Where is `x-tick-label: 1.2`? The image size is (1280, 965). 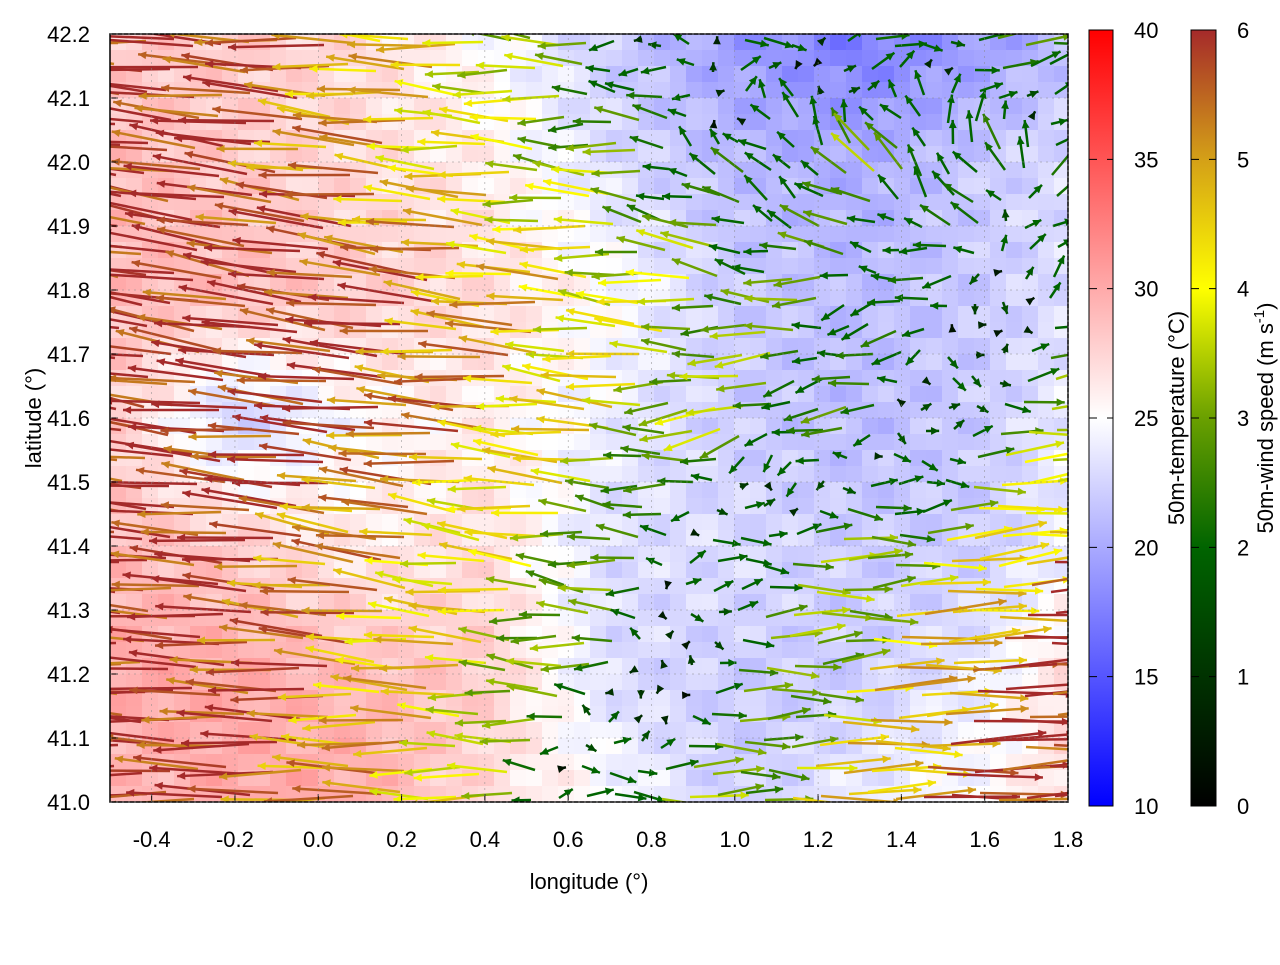 x-tick-label: 1.2 is located at coordinates (818, 839).